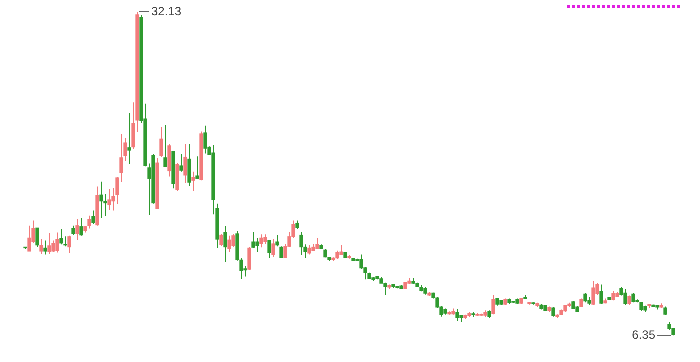  Describe the element at coordinates (644, 335) in the screenshot. I see `annotation: 6.35` at that location.